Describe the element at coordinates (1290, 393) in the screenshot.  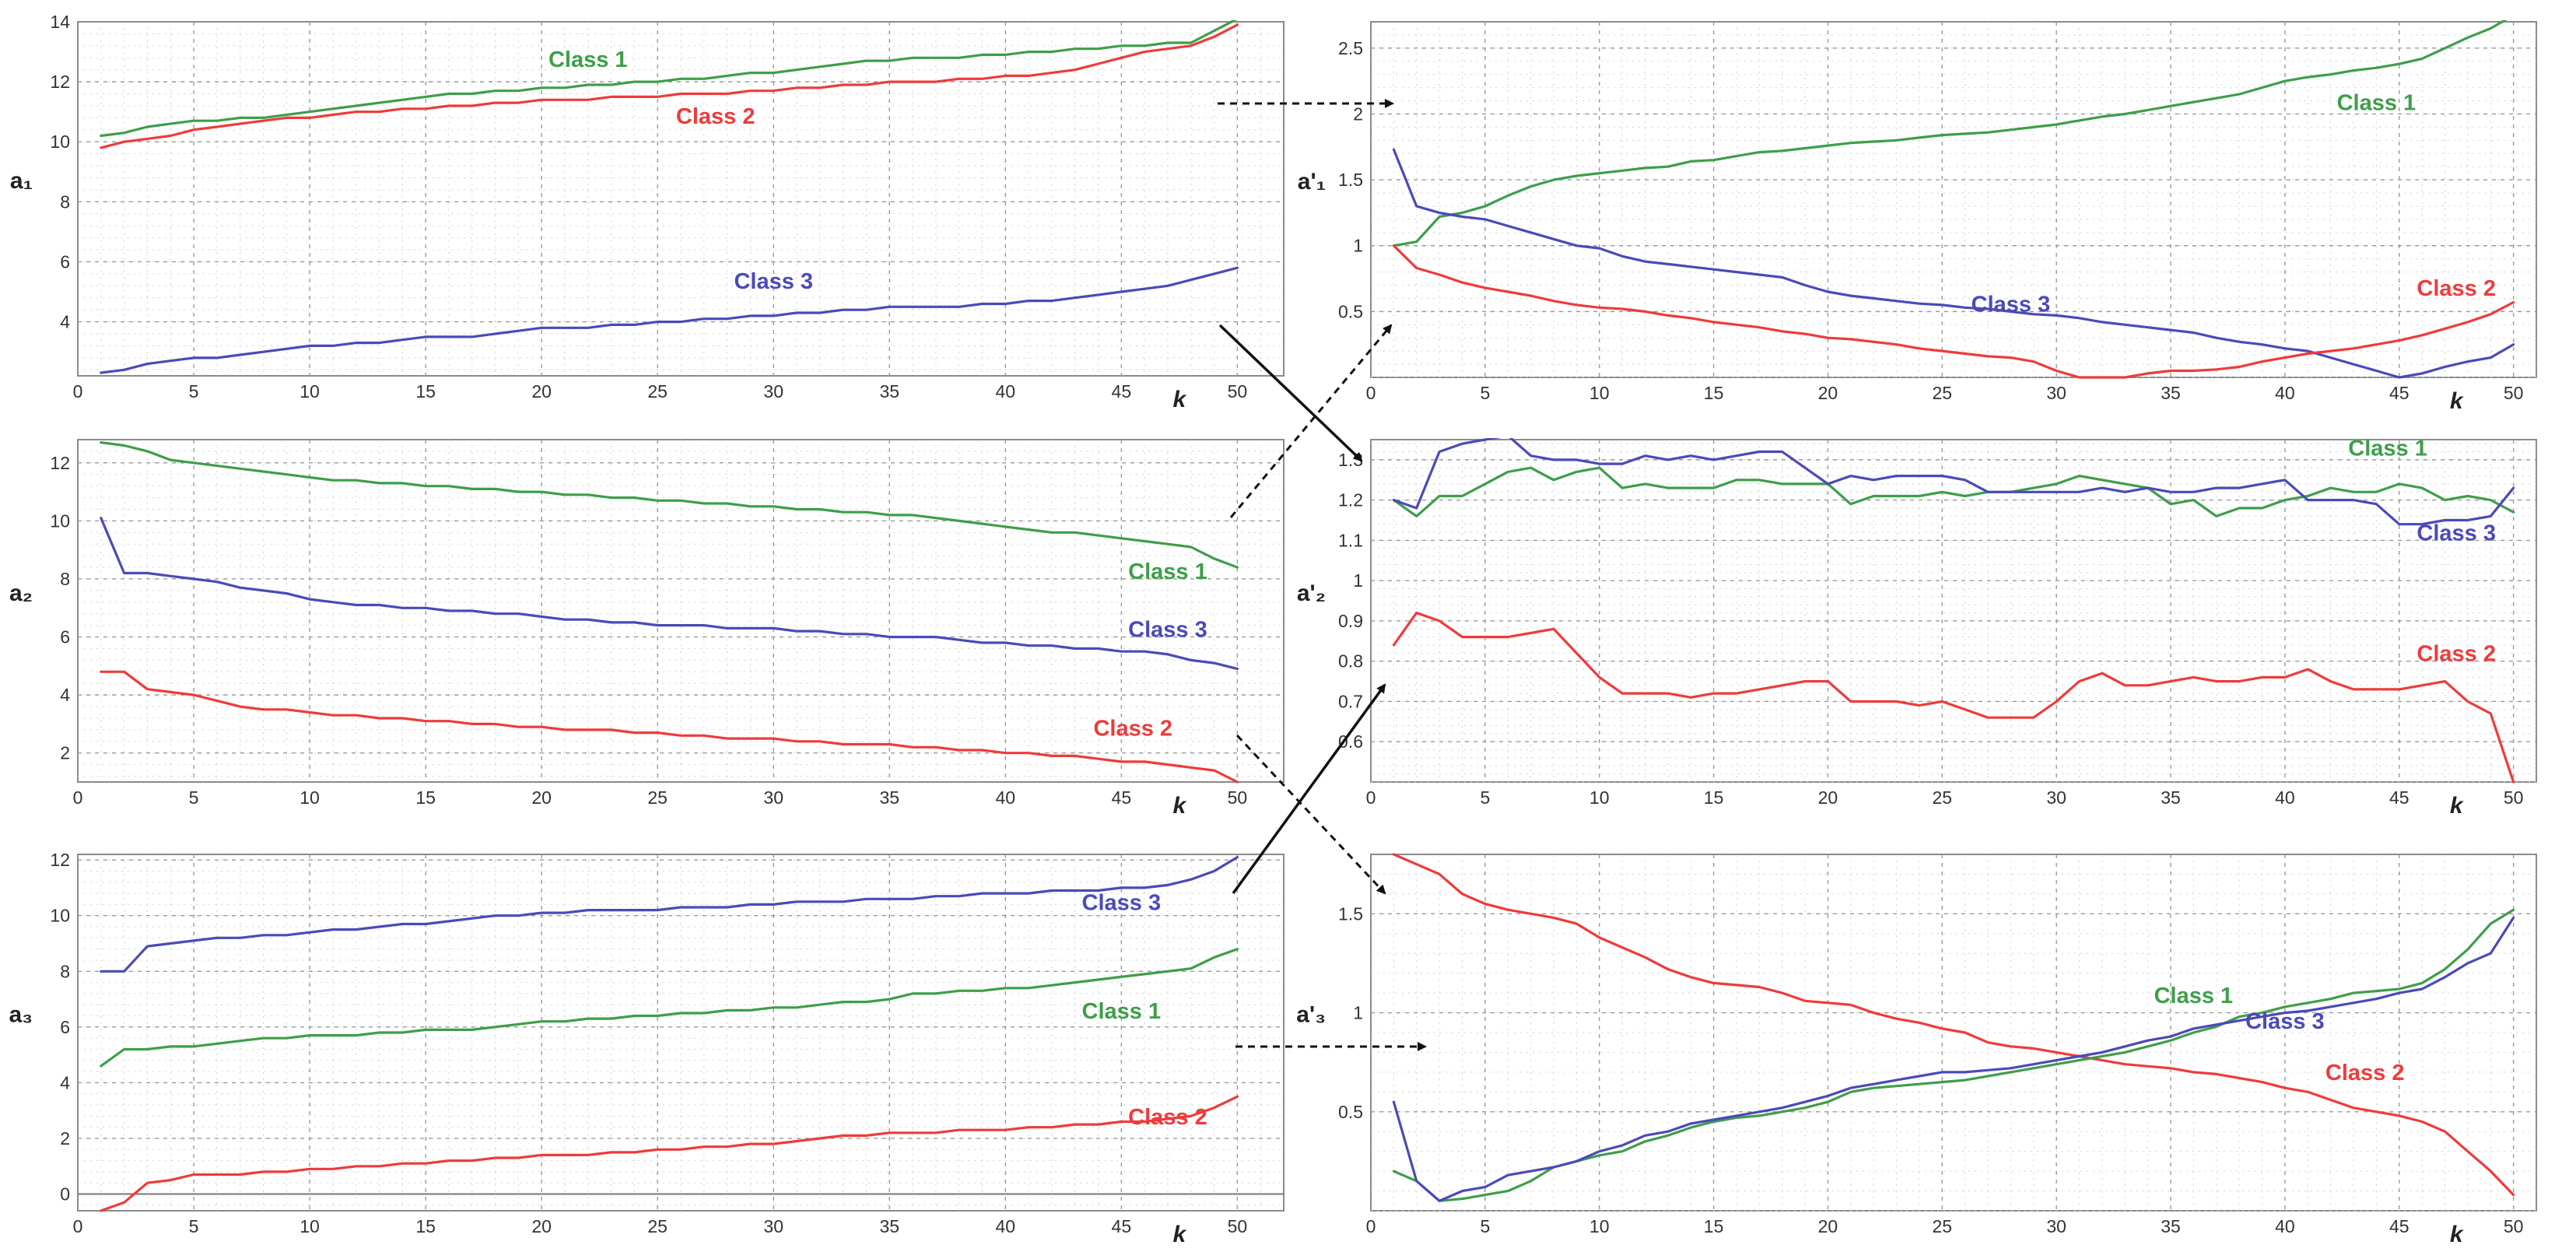
I see `arrow-a1-to-a2prime` at that location.